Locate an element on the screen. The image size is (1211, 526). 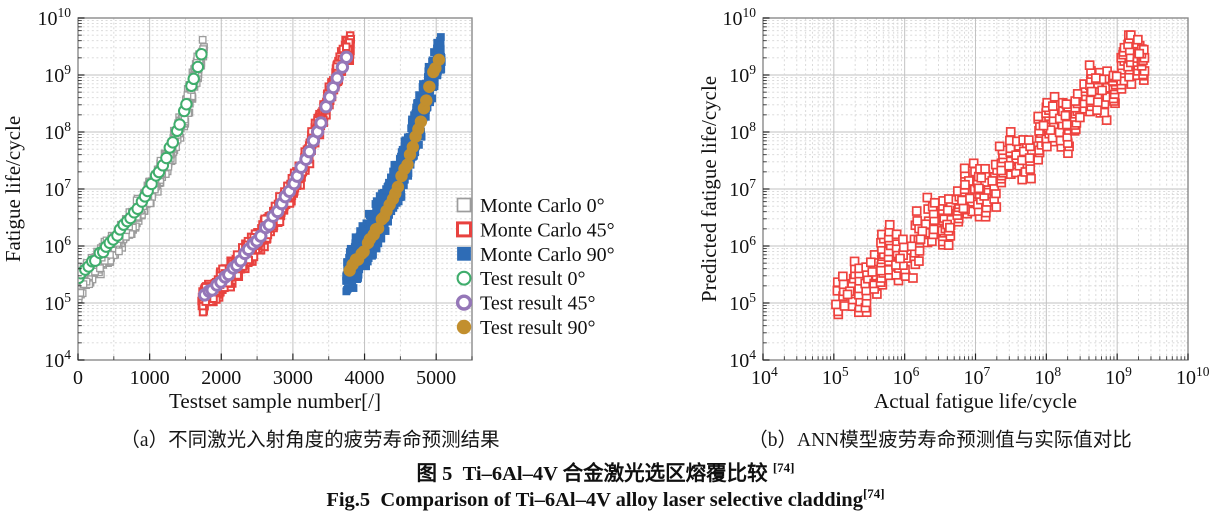
svg-text: Actual fatigue life/cycle is located at coordinates (975, 401).